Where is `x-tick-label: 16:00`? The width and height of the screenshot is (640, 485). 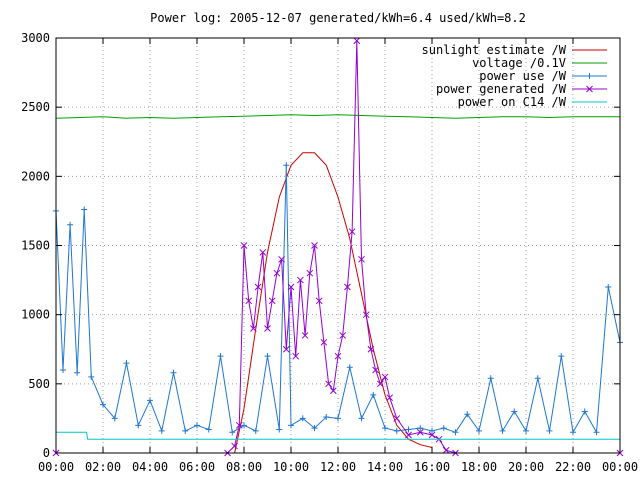 x-tick-label: 16:00 is located at coordinates (432, 467).